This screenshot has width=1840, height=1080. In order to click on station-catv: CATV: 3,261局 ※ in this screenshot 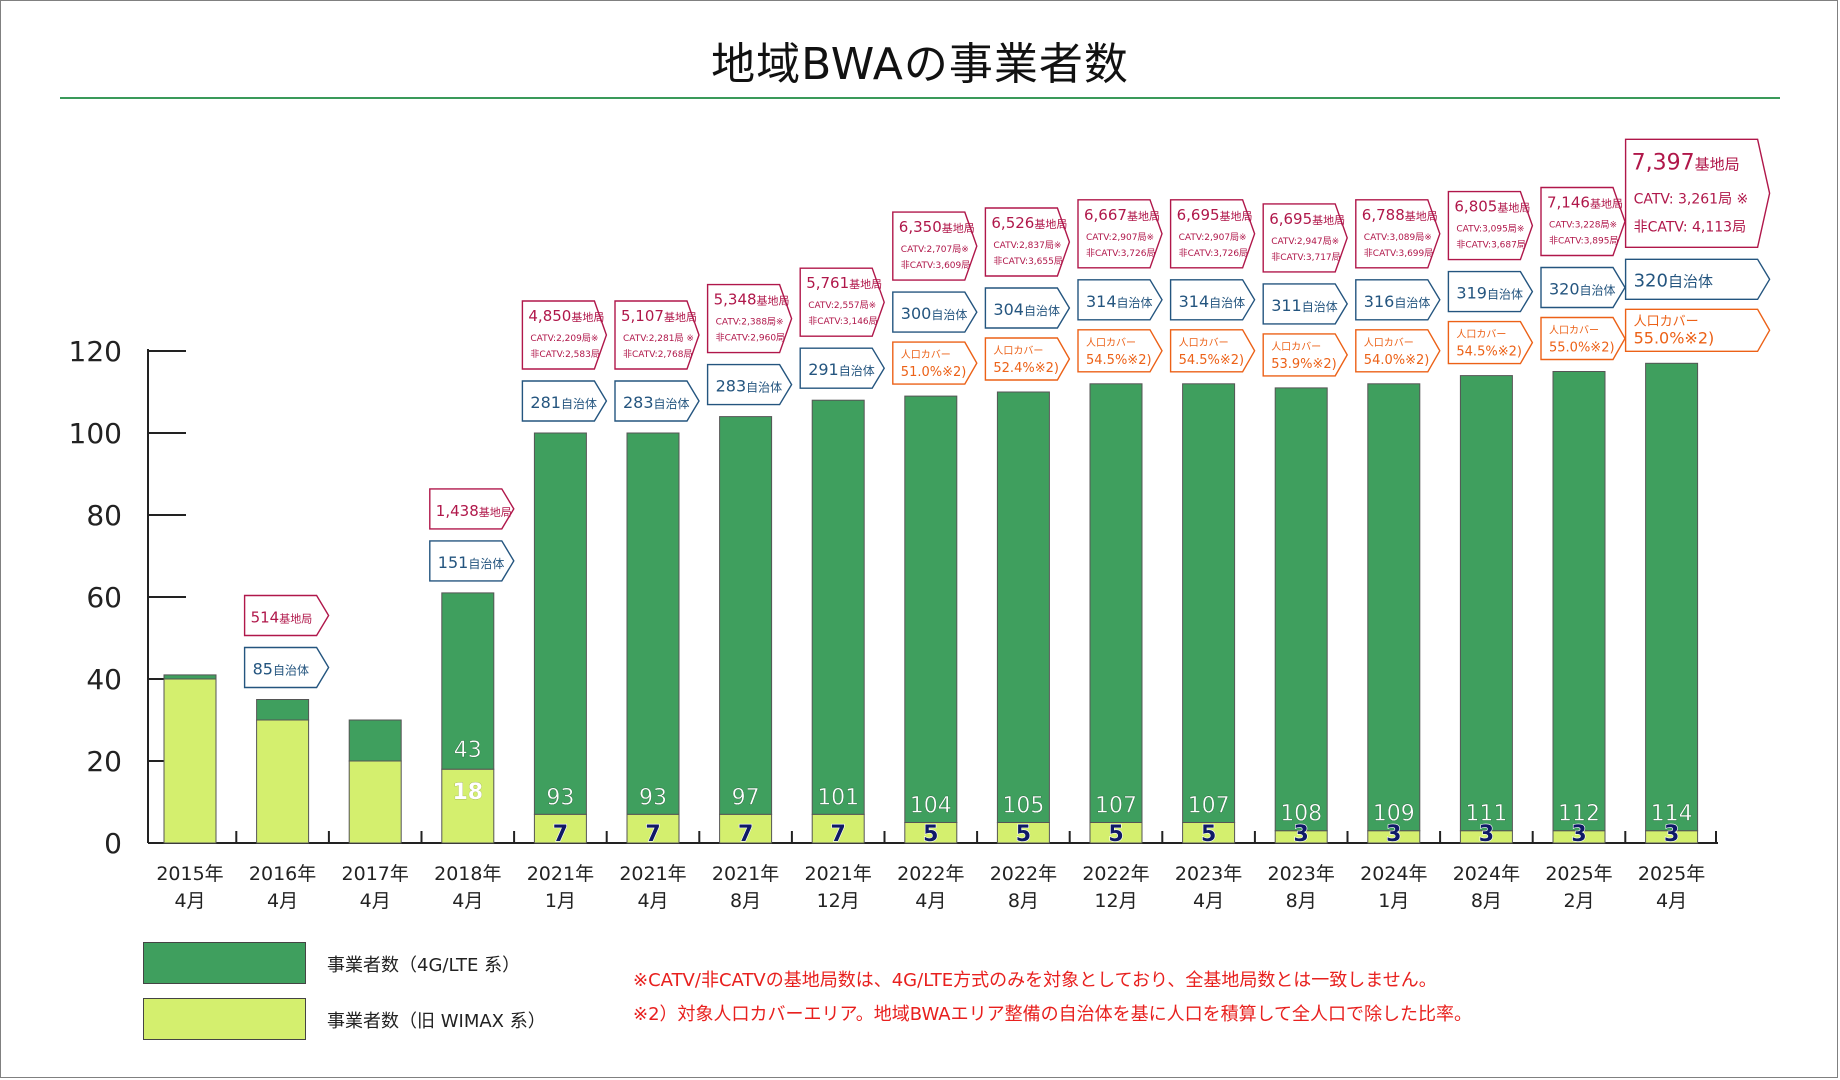, I will do `click(1691, 199)`.